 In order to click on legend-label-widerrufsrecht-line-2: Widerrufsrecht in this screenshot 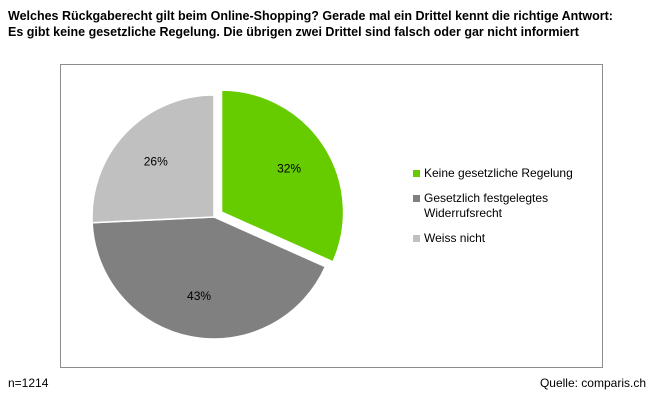, I will do `click(463, 213)`.